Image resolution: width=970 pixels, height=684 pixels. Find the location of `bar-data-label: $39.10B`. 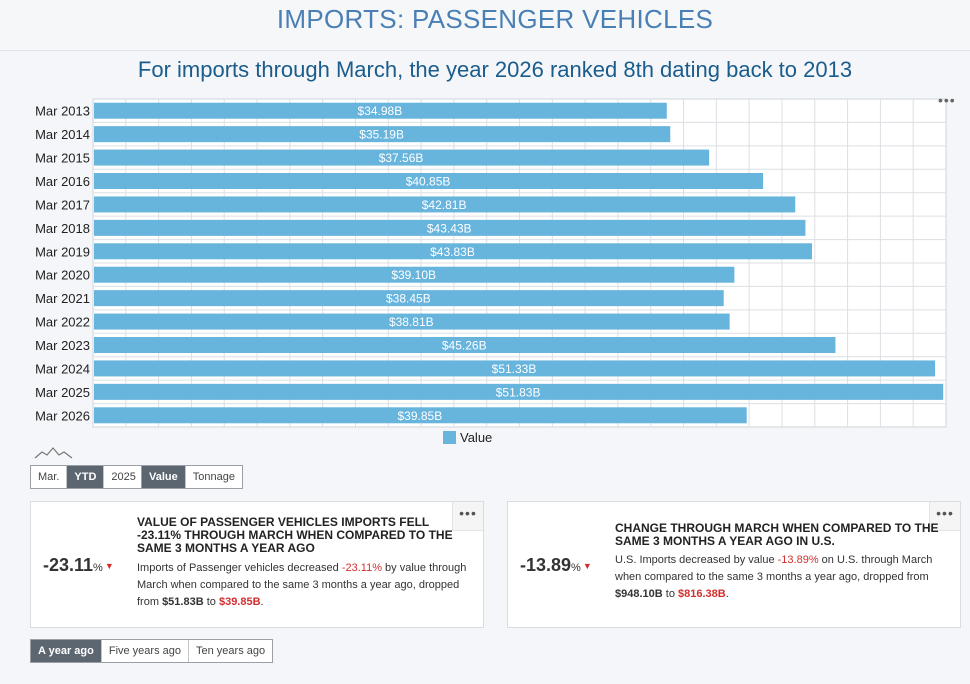

bar-data-label: $39.10B is located at coordinates (413, 275).